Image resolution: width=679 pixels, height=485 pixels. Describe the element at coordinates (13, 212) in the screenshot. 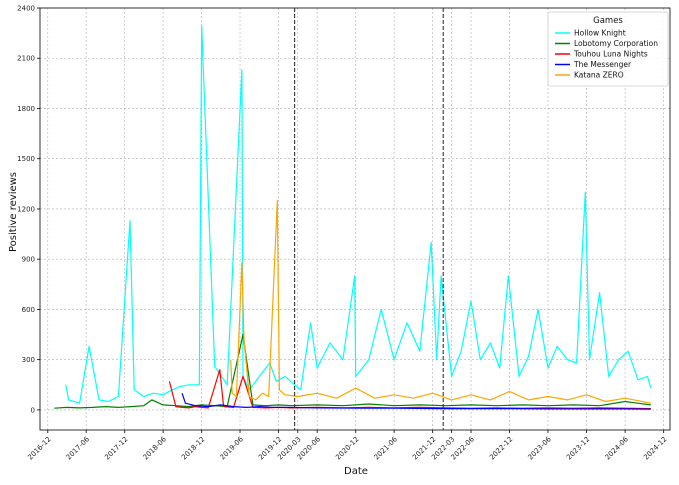

I see `y-axis-label: Positive reviews` at that location.